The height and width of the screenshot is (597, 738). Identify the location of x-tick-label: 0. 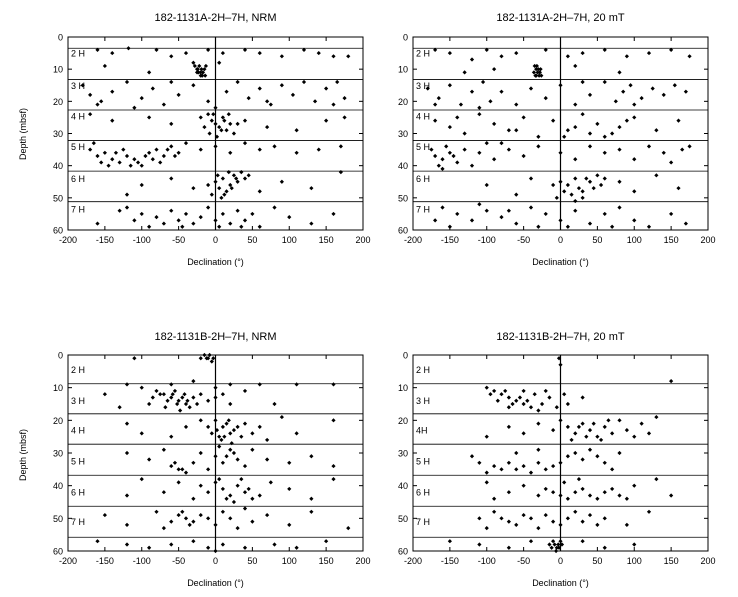
(560, 240).